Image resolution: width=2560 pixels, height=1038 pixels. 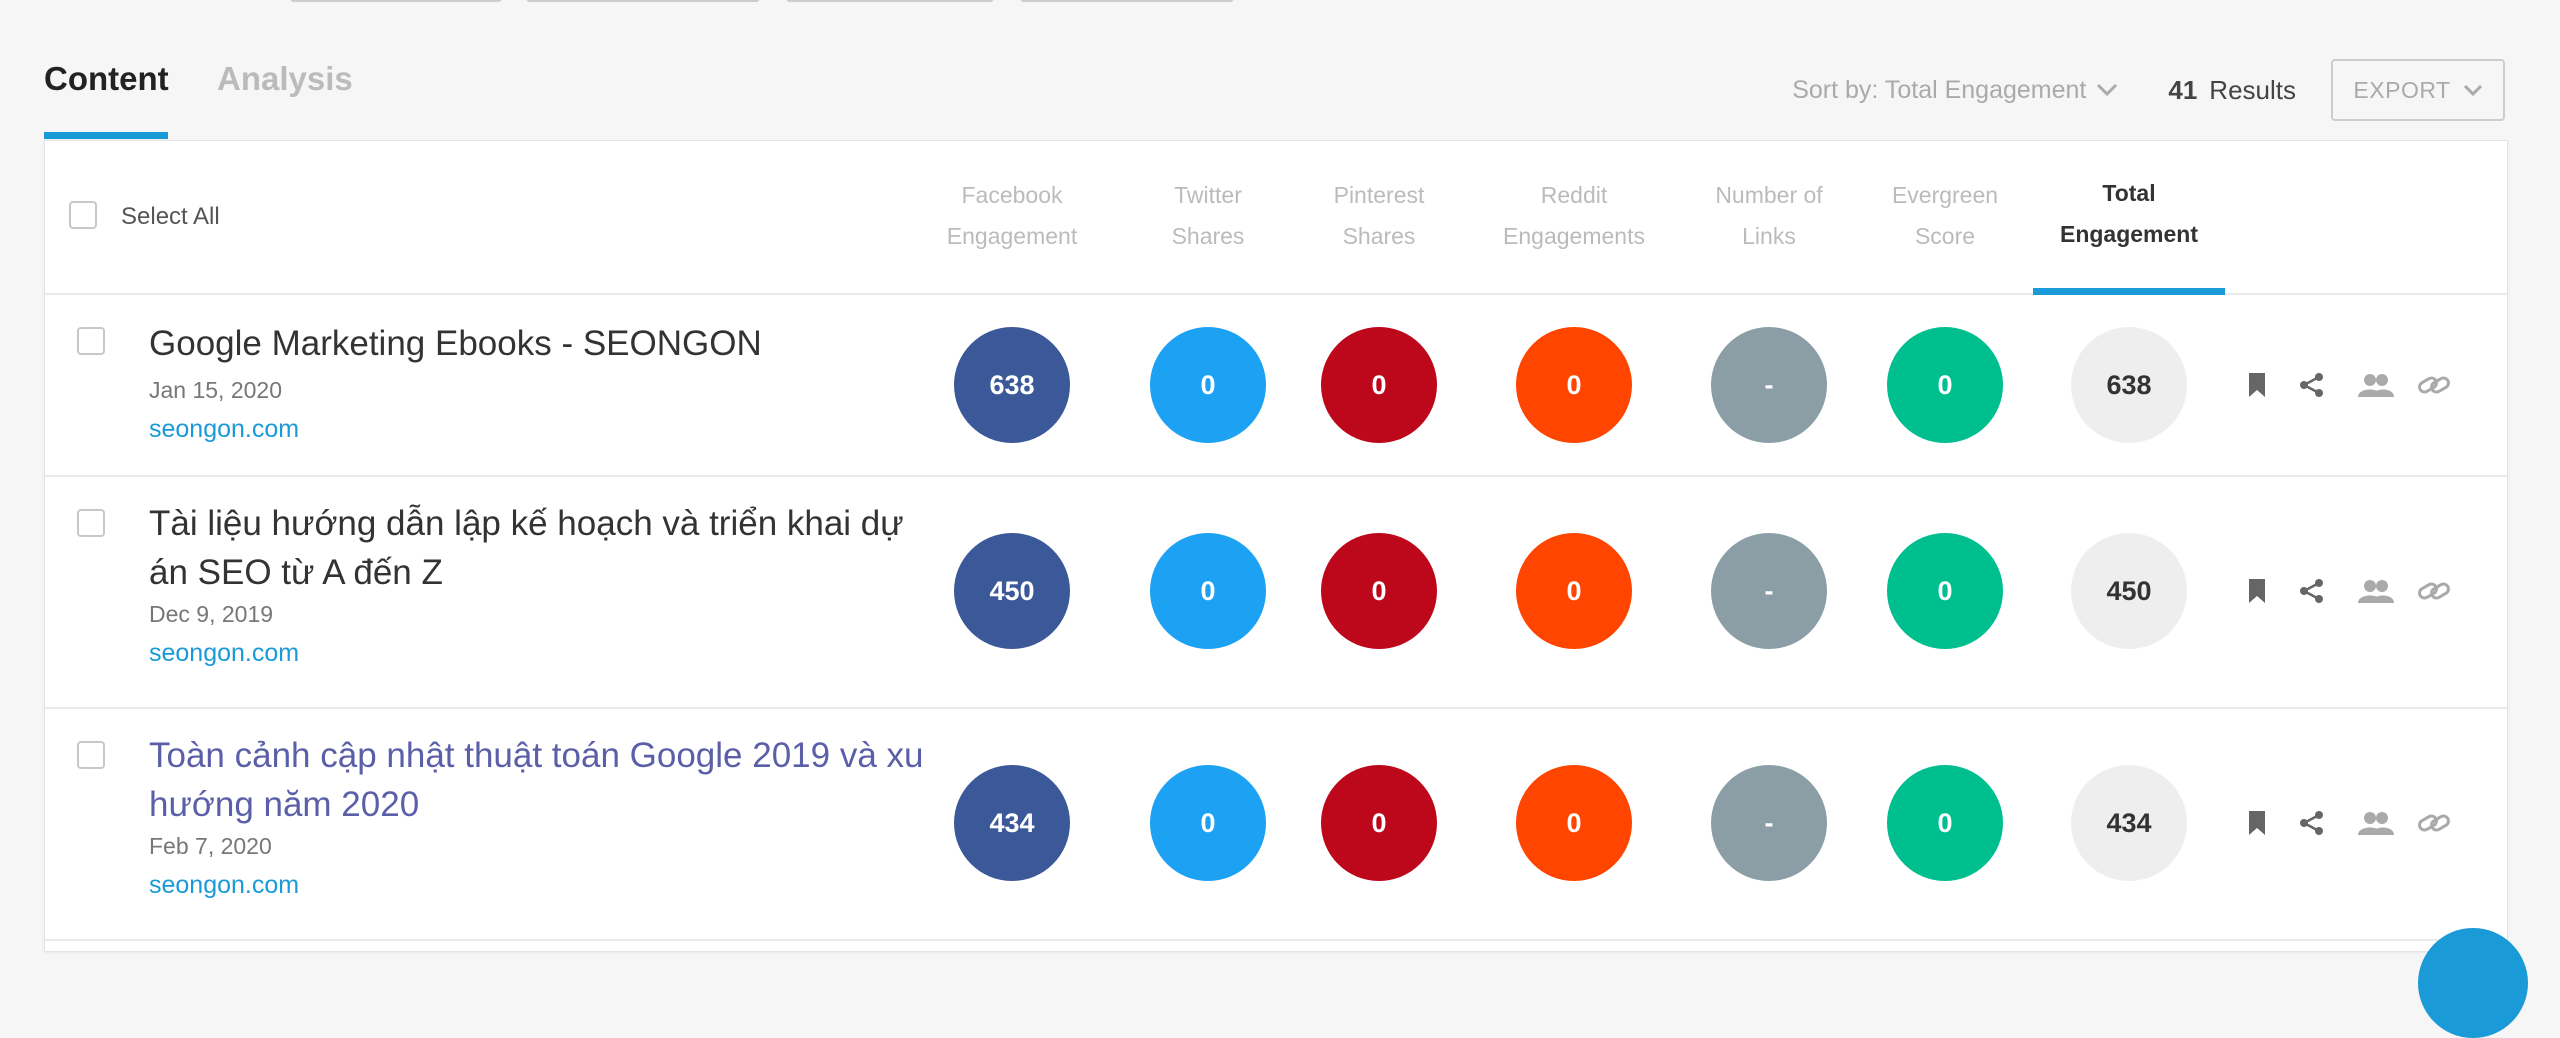 What do you see at coordinates (285, 78) in the screenshot?
I see `tab-analysis: Analysis` at bounding box center [285, 78].